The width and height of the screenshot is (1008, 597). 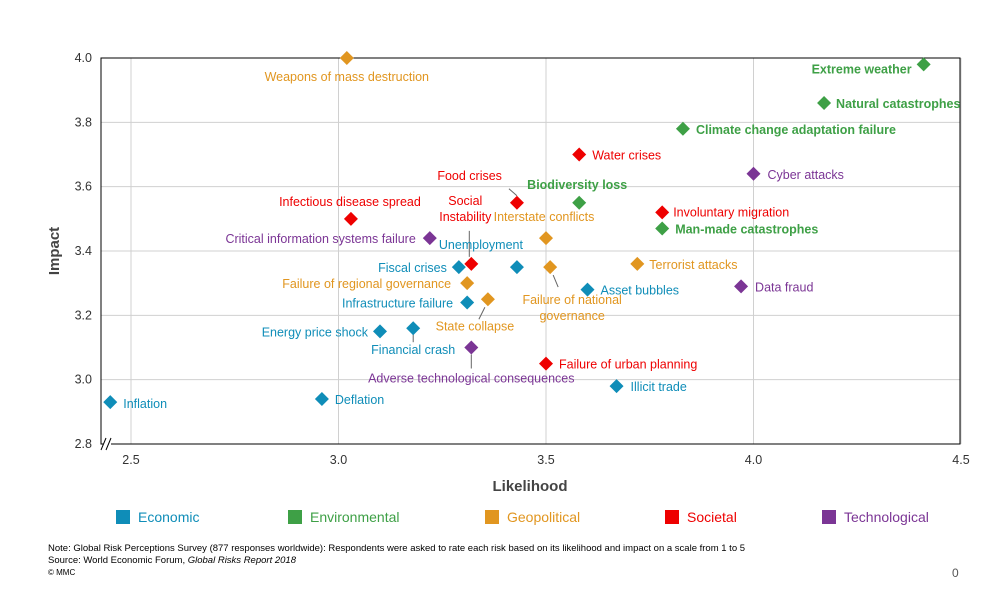 I want to click on label-deflation: Deflation, so click(x=359, y=400).